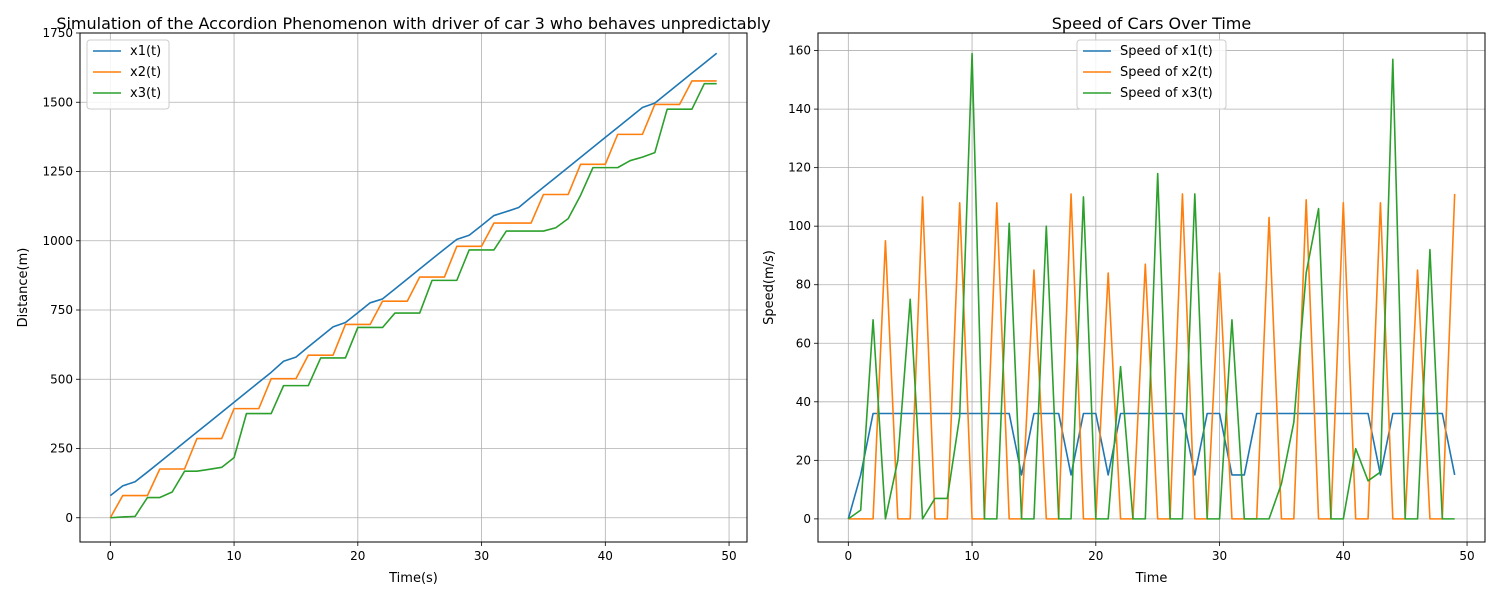 Image resolution: width=1500 pixels, height=600 pixels. Describe the element at coordinates (413, 578) in the screenshot. I see `x-axis-label-distance: Time(s)` at that location.